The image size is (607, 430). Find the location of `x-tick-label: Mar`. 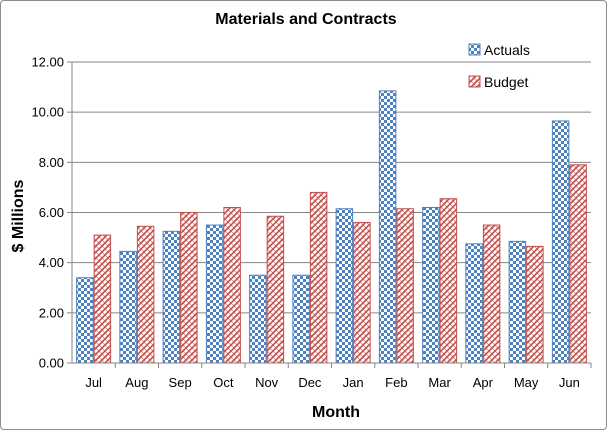

x-tick-label: Mar is located at coordinates (439, 382).